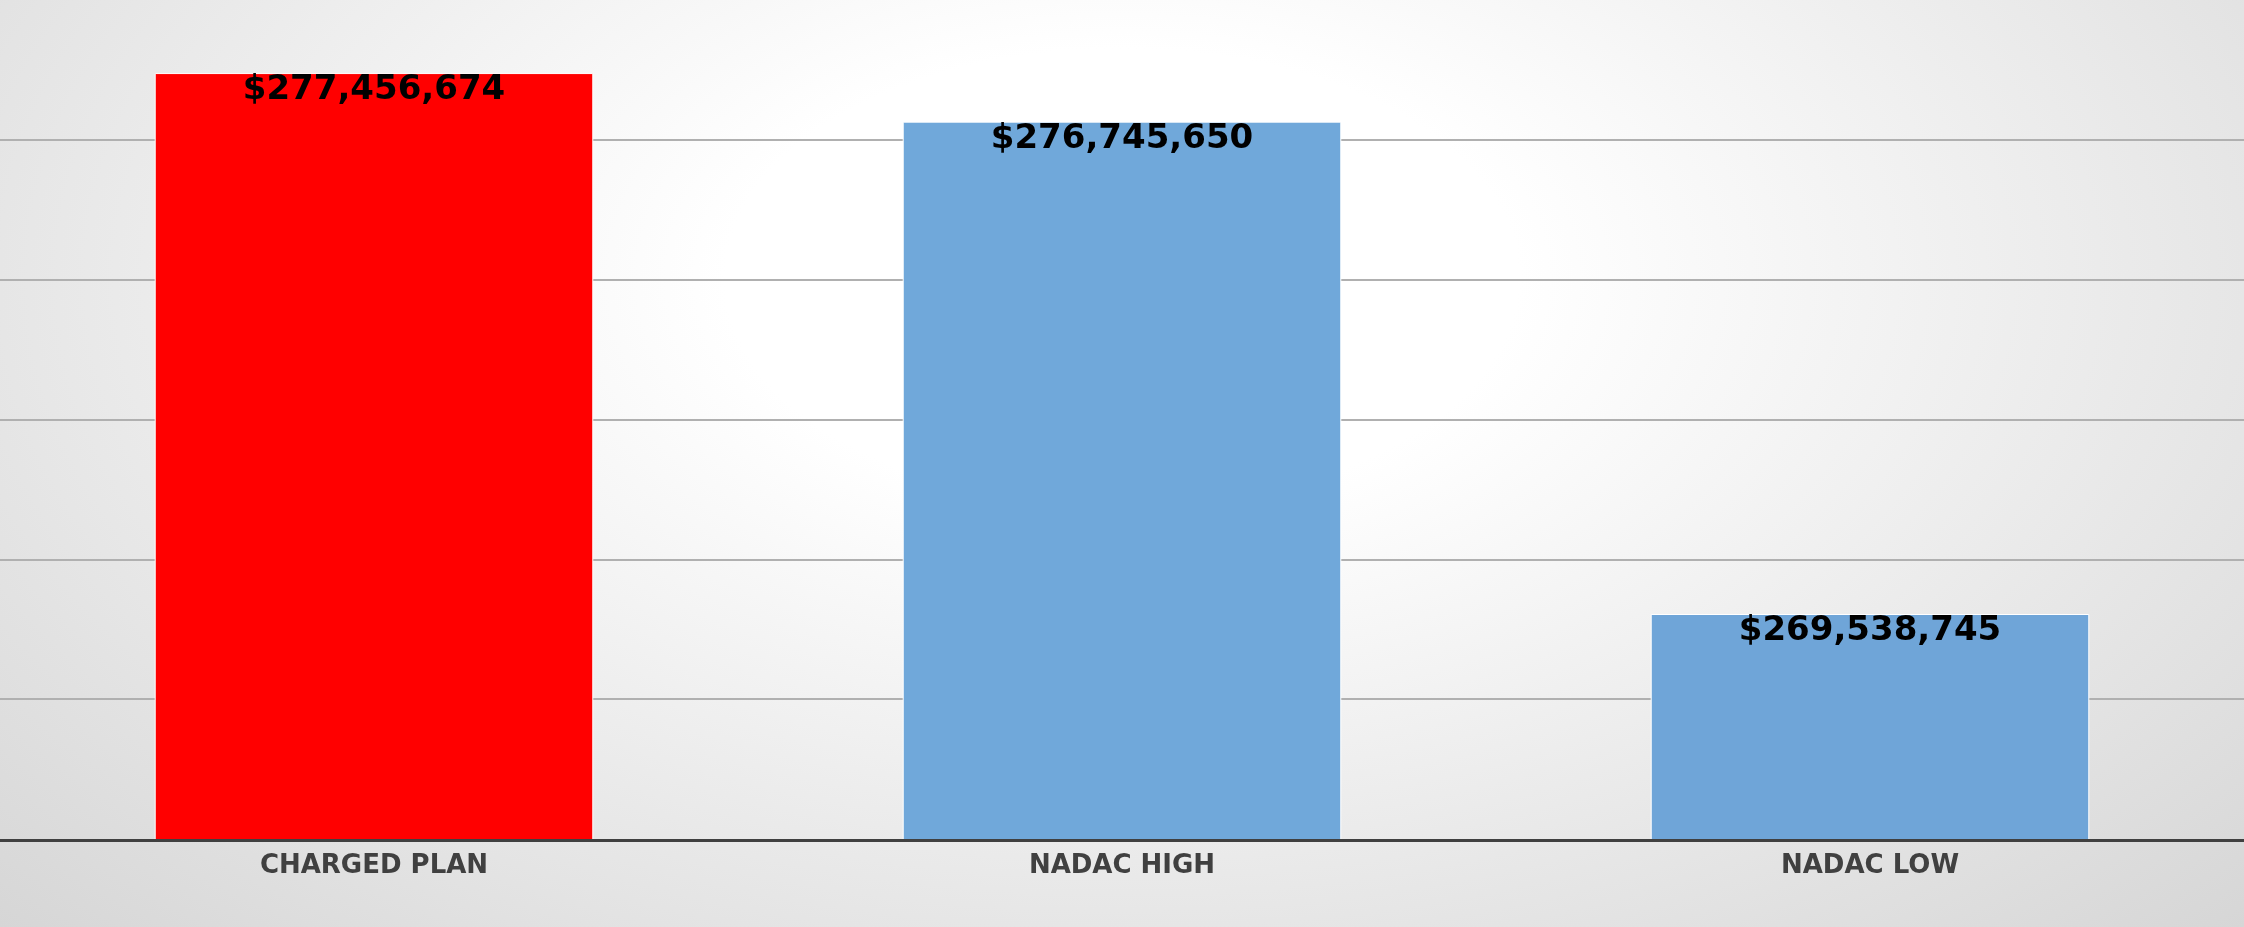 Image resolution: width=2244 pixels, height=927 pixels. I want to click on x-tick-label: NADAC HIGH, so click(1122, 864).